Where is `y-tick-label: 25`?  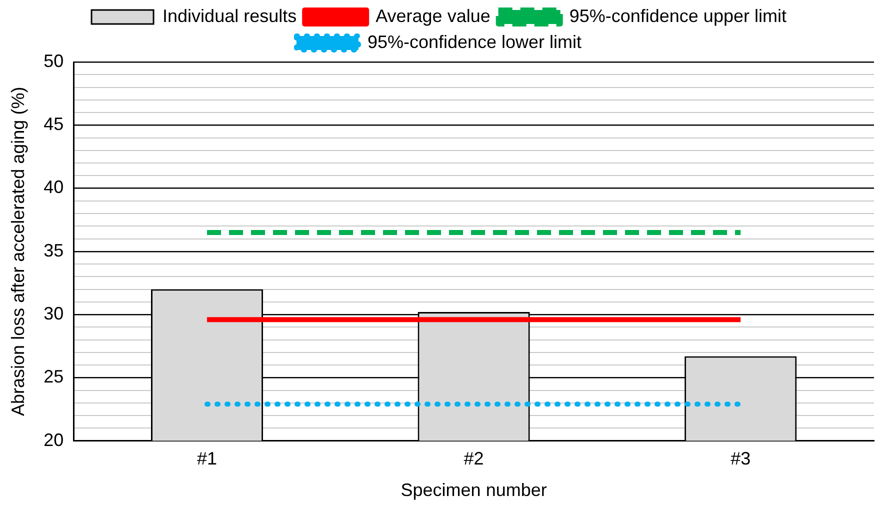
y-tick-label: 25 is located at coordinates (54, 376).